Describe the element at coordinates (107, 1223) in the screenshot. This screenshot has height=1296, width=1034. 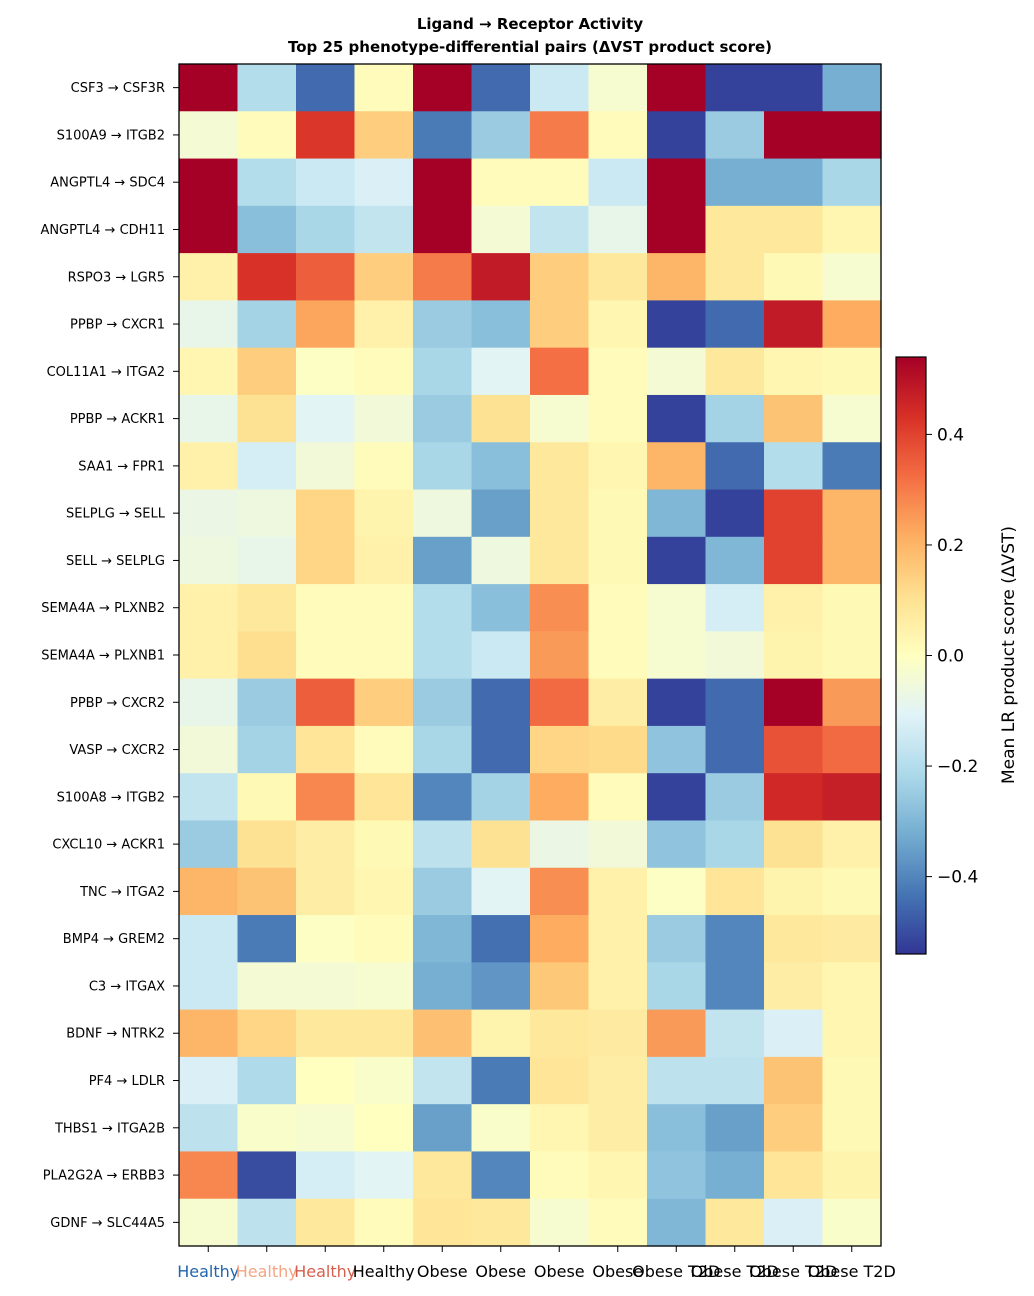
I see `row-label: GDNF → SLC44A5` at that location.